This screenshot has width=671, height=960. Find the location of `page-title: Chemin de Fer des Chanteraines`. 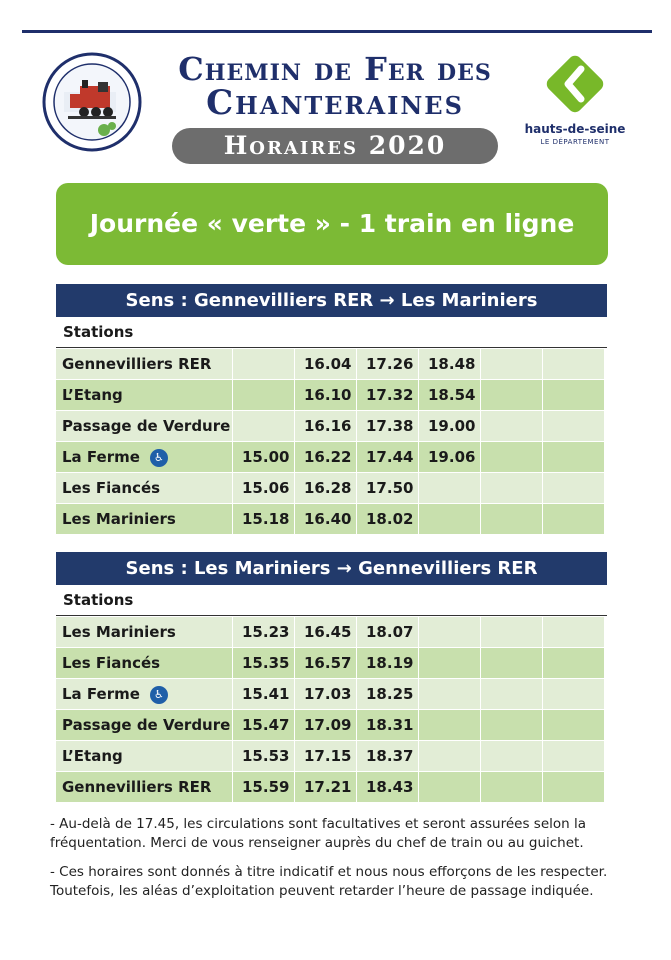

page-title: Chemin de Fer des Chanteraines is located at coordinates (335, 86).